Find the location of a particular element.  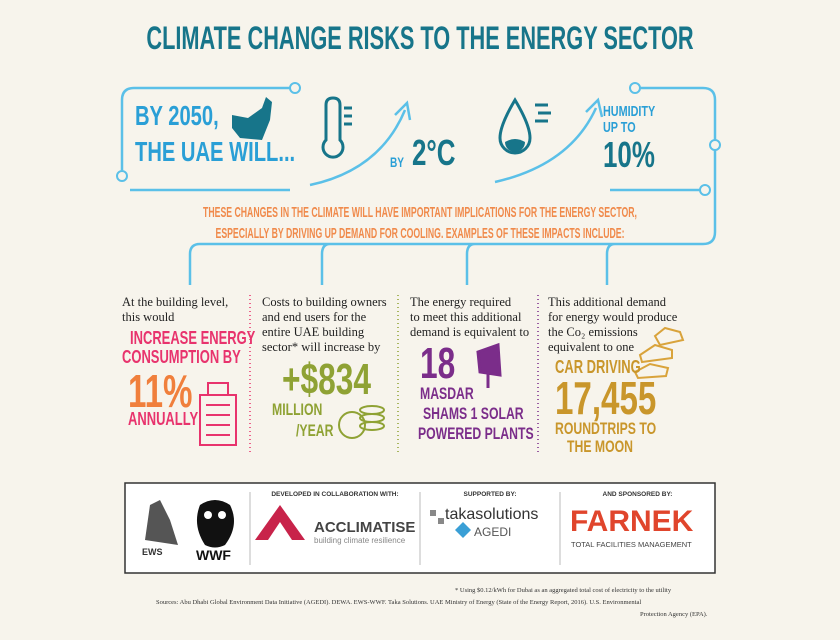

temp-prefix: BY is located at coordinates (397, 162).